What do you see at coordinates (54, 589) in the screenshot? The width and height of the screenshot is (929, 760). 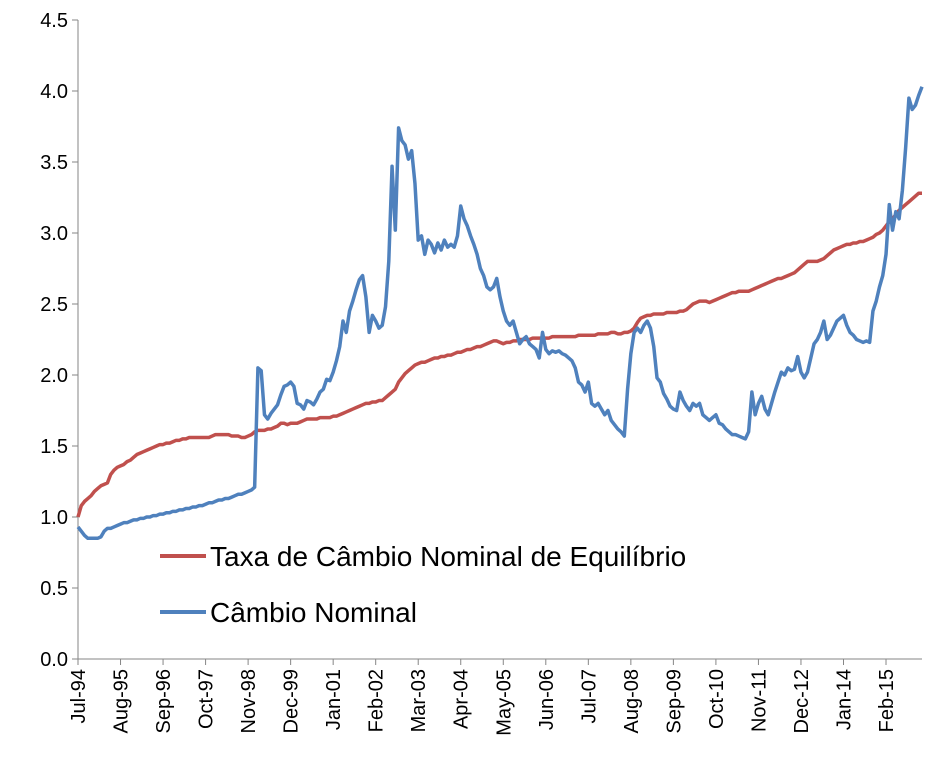 I see `y-tick-label: 0.5` at bounding box center [54, 589].